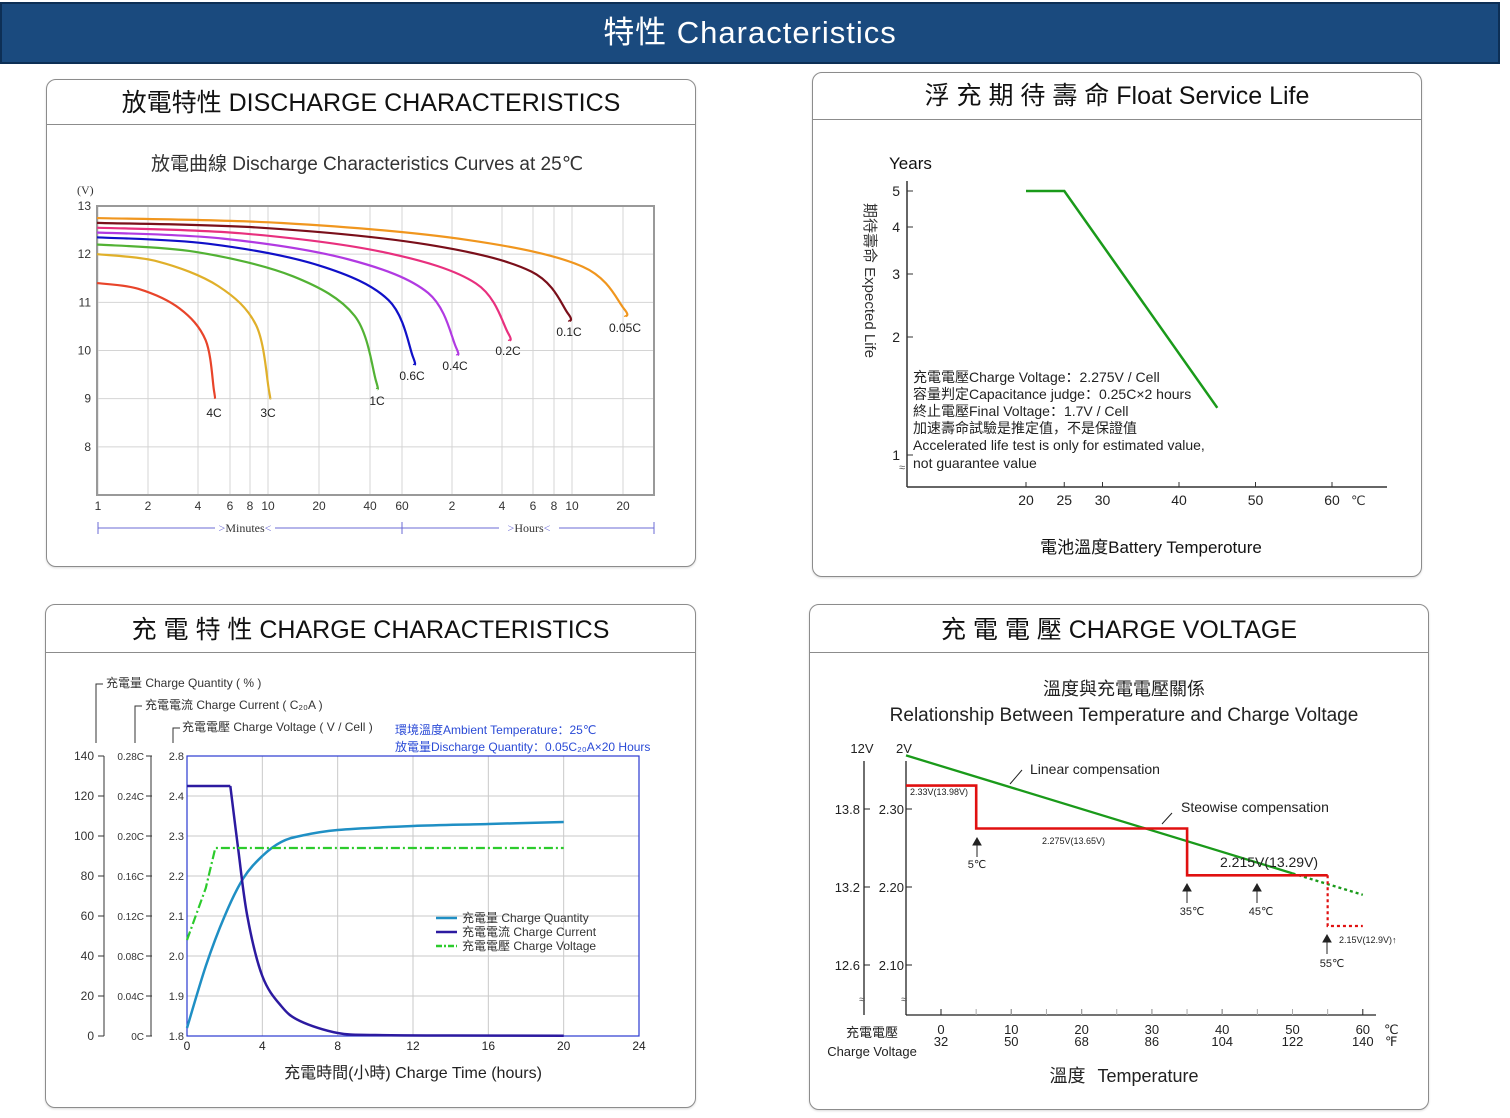  I want to click on cv-x-tick-f: 68, so click(1081, 1041).